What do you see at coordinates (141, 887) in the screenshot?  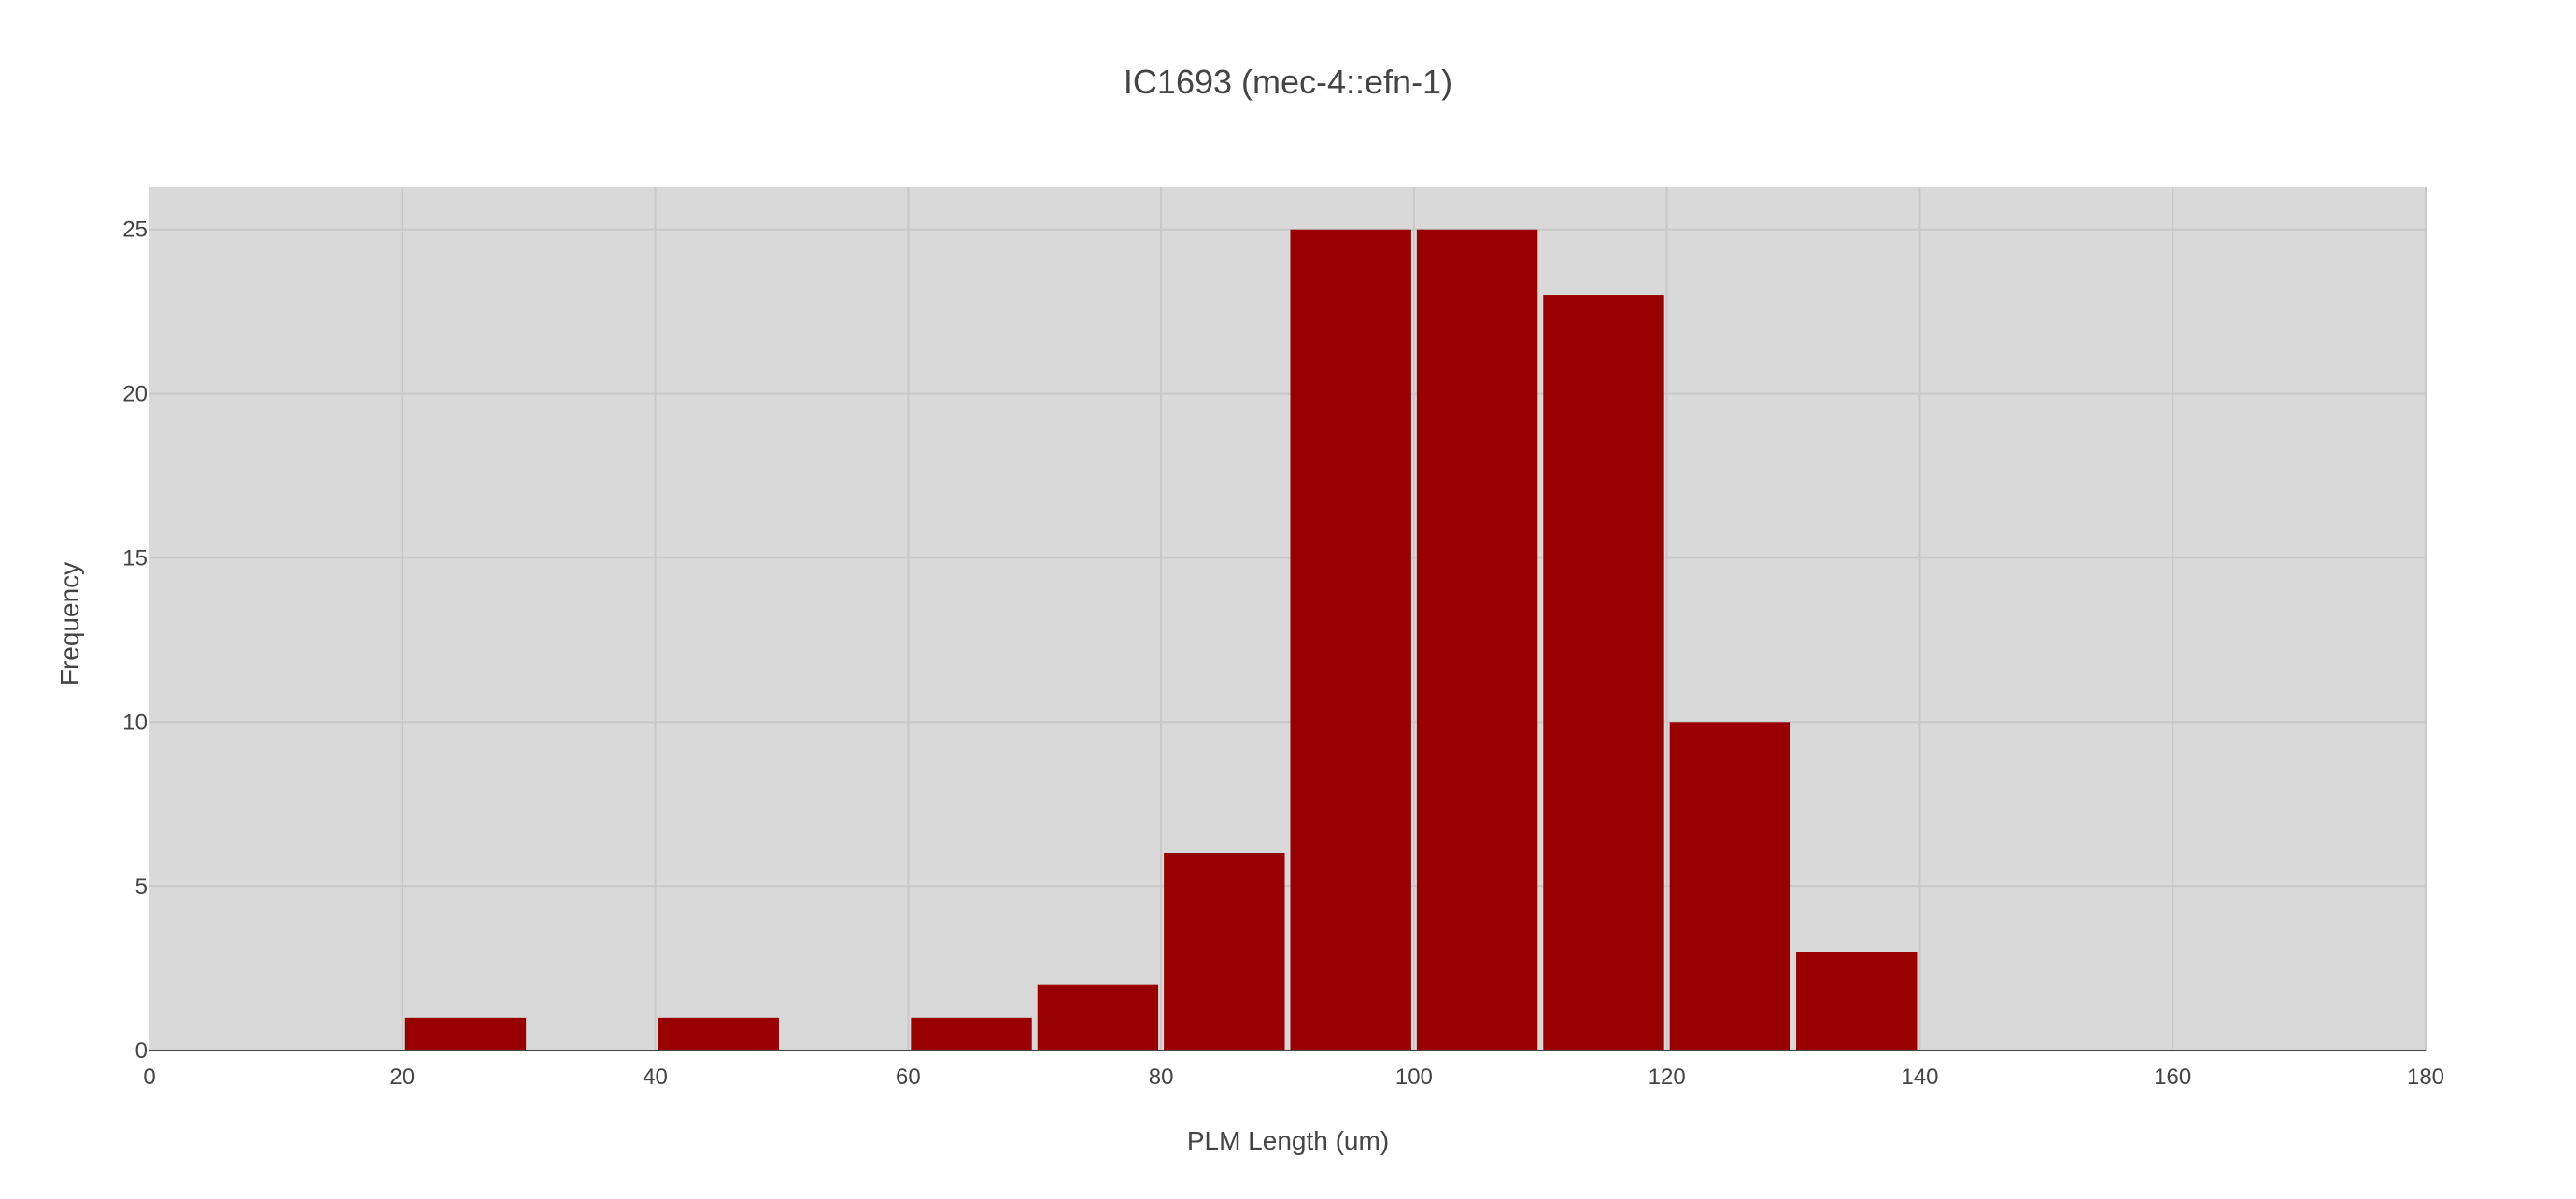 I see `y-tick-label: 5` at bounding box center [141, 887].